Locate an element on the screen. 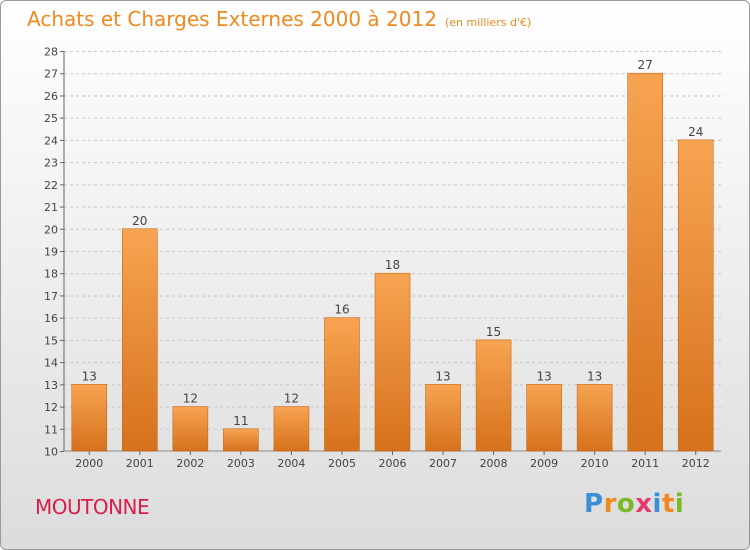 This screenshot has height=550, width=750. bar-value-label: 11 is located at coordinates (240, 421).